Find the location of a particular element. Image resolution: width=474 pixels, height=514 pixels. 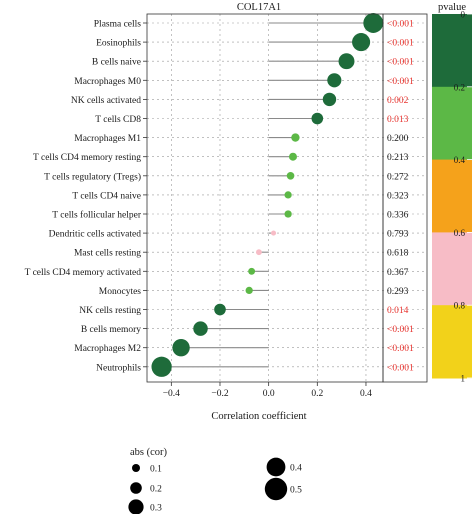

x-tick-label: −0.4 is located at coordinates (171, 394).